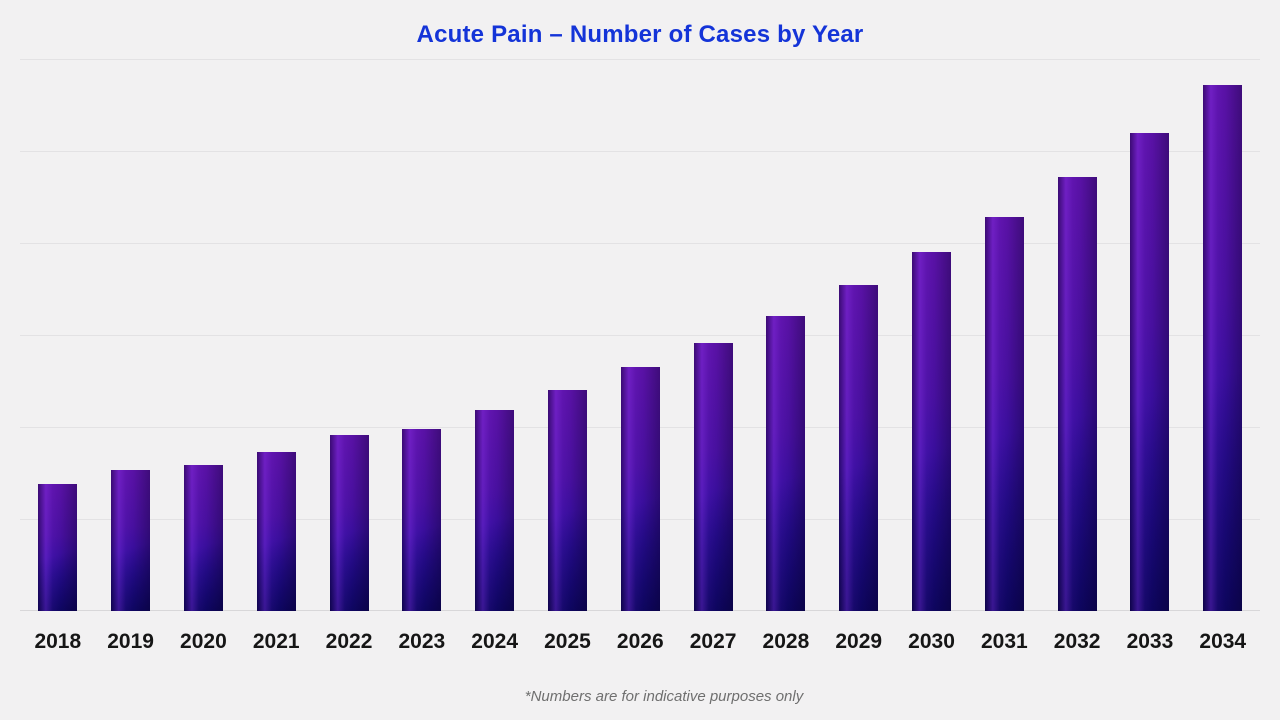  Describe the element at coordinates (130, 641) in the screenshot. I see `x-axis-label-2019: 2019` at that location.